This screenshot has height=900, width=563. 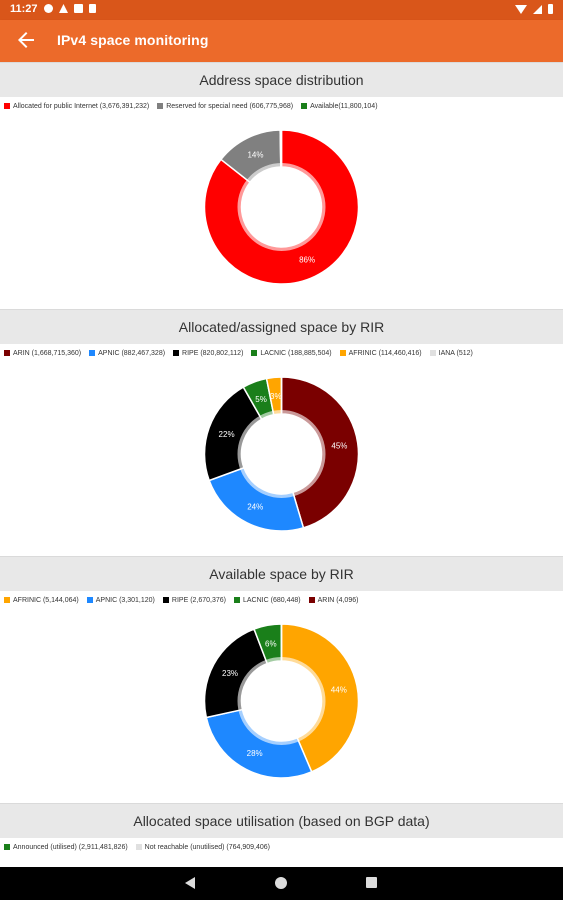 What do you see at coordinates (198, 600) in the screenshot?
I see `legend-label: RIPE (2,670,376)` at bounding box center [198, 600].